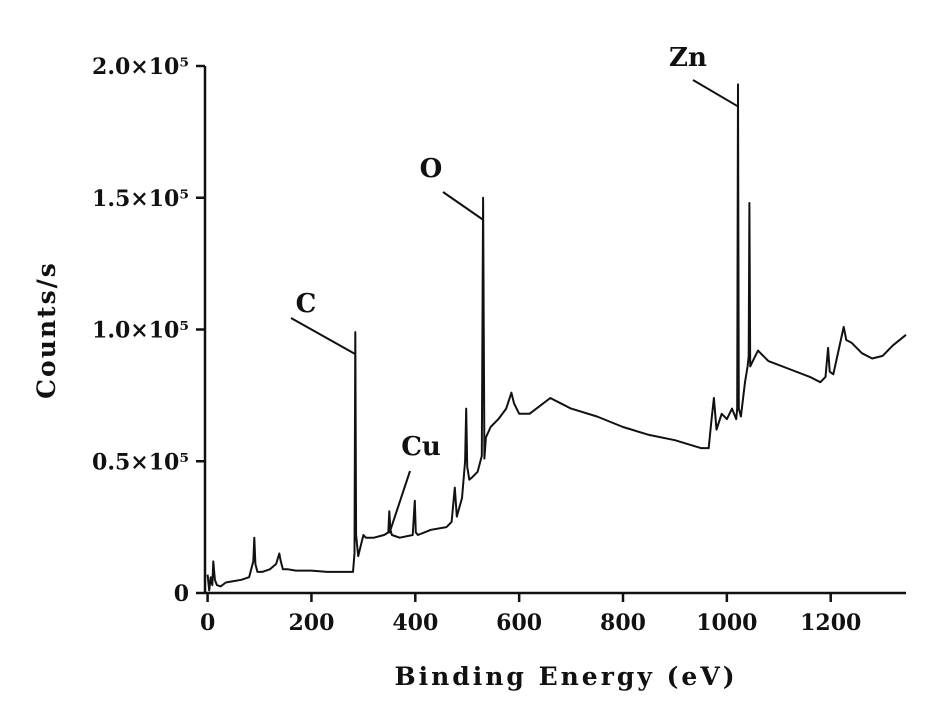 Image resolution: width=927 pixels, height=708 pixels. I want to click on x-tick-label: 0, so click(207, 623).